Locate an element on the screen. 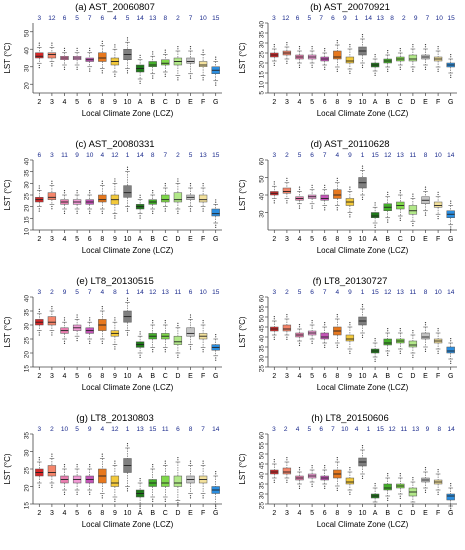 The image size is (465, 550). x-tick-label: 10 is located at coordinates (363, 513).